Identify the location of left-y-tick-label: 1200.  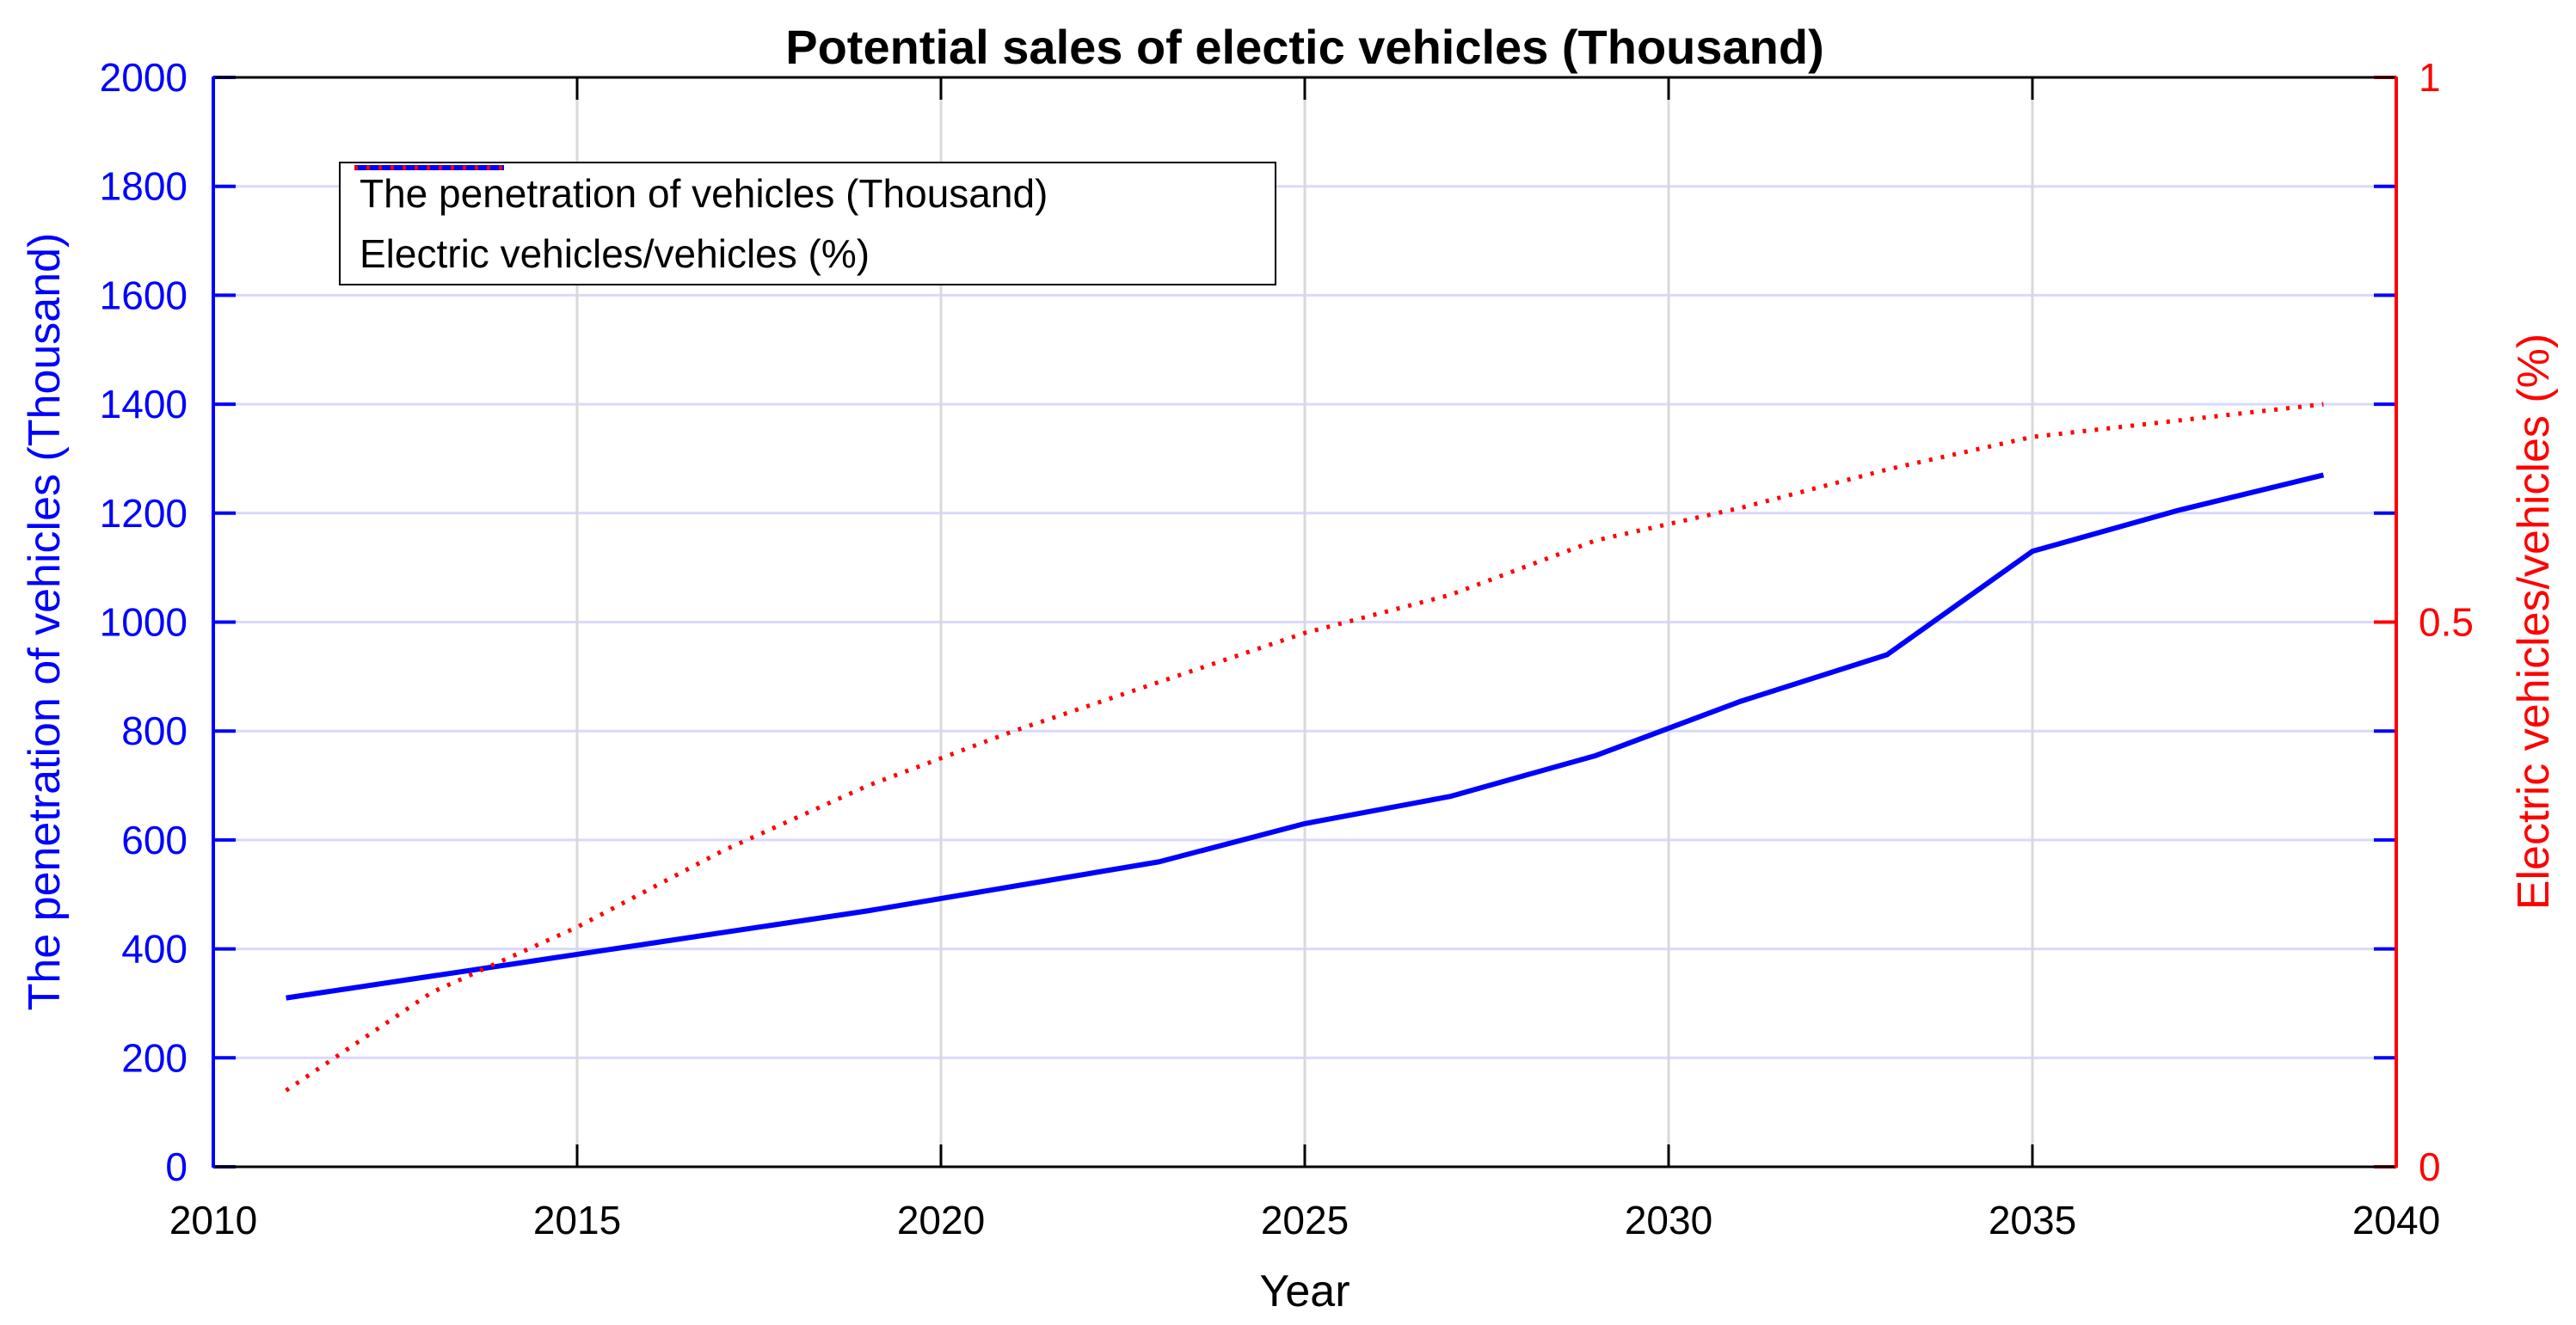
(144, 513).